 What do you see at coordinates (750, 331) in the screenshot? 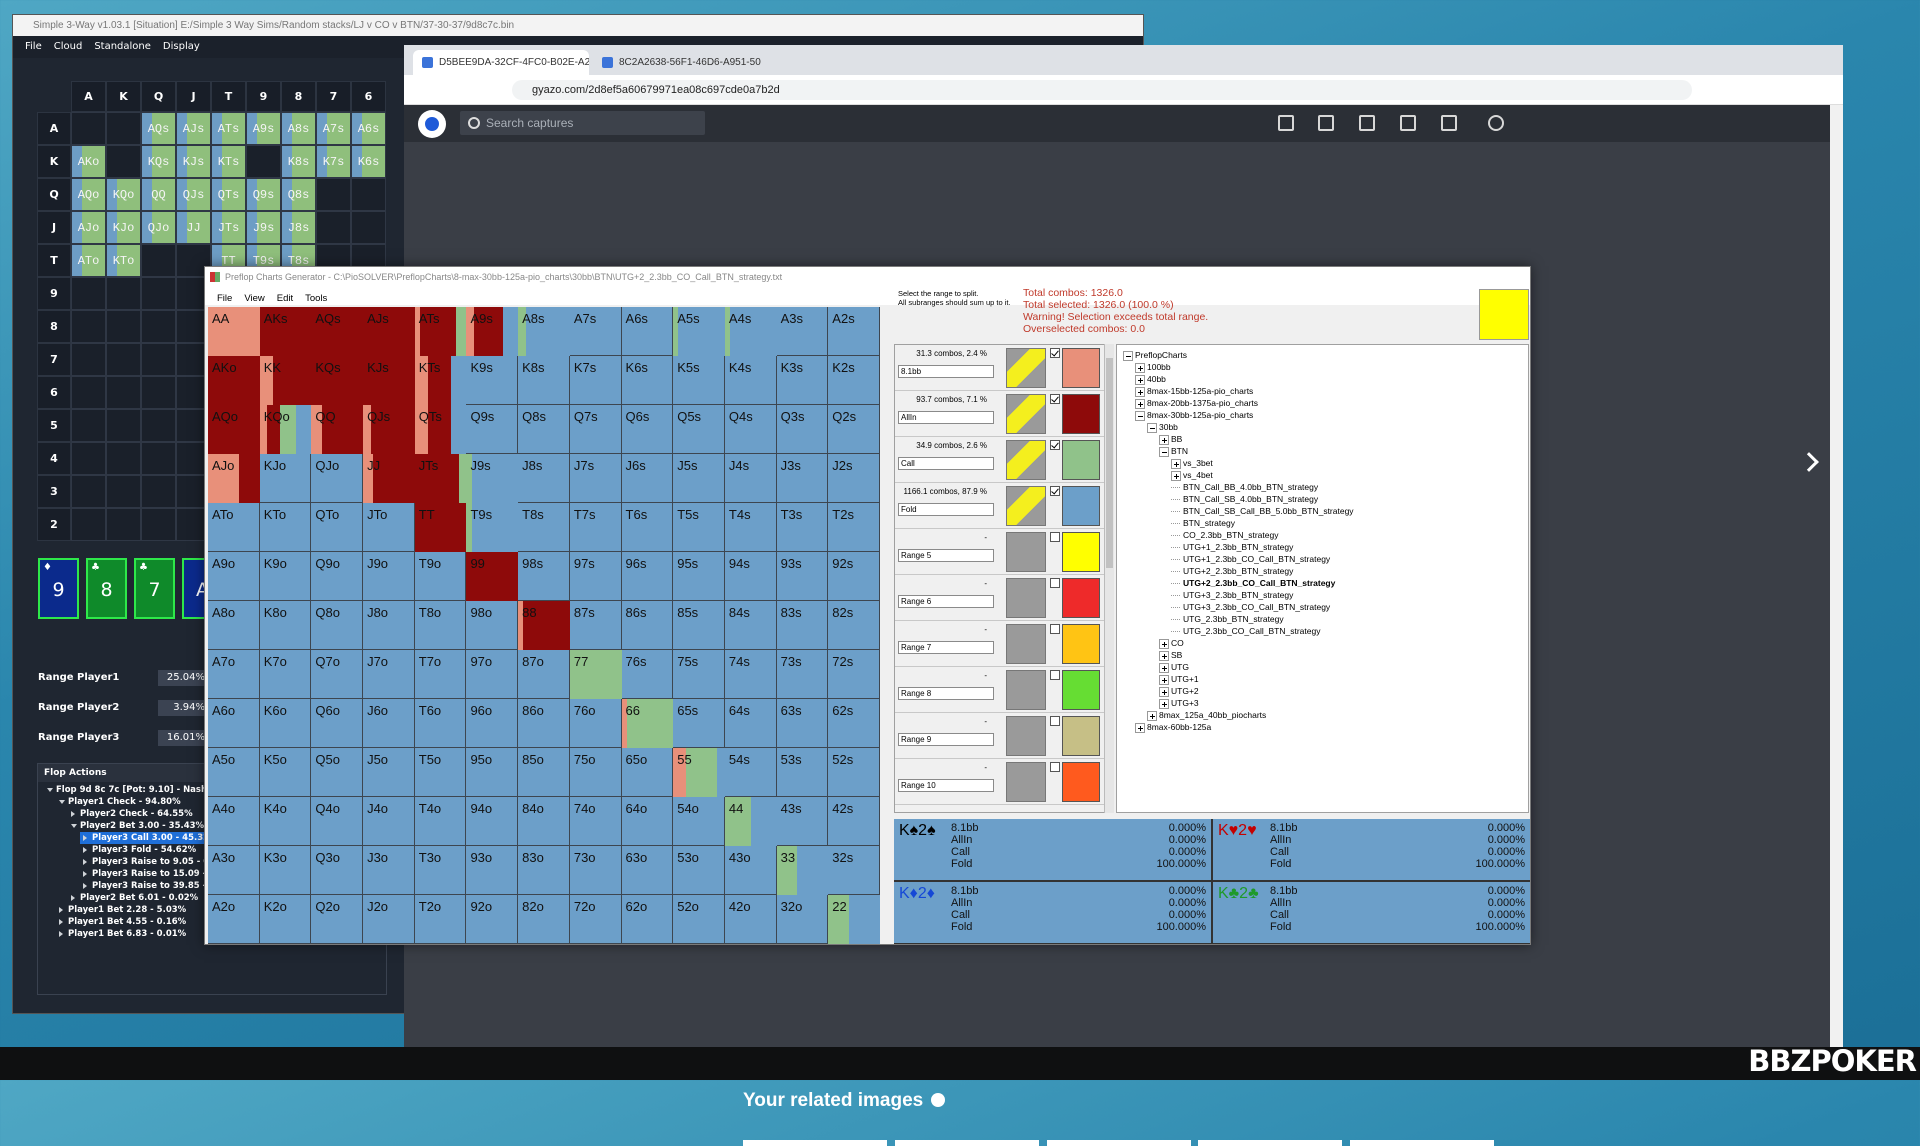
I see `hand-cell: A4s` at bounding box center [750, 331].